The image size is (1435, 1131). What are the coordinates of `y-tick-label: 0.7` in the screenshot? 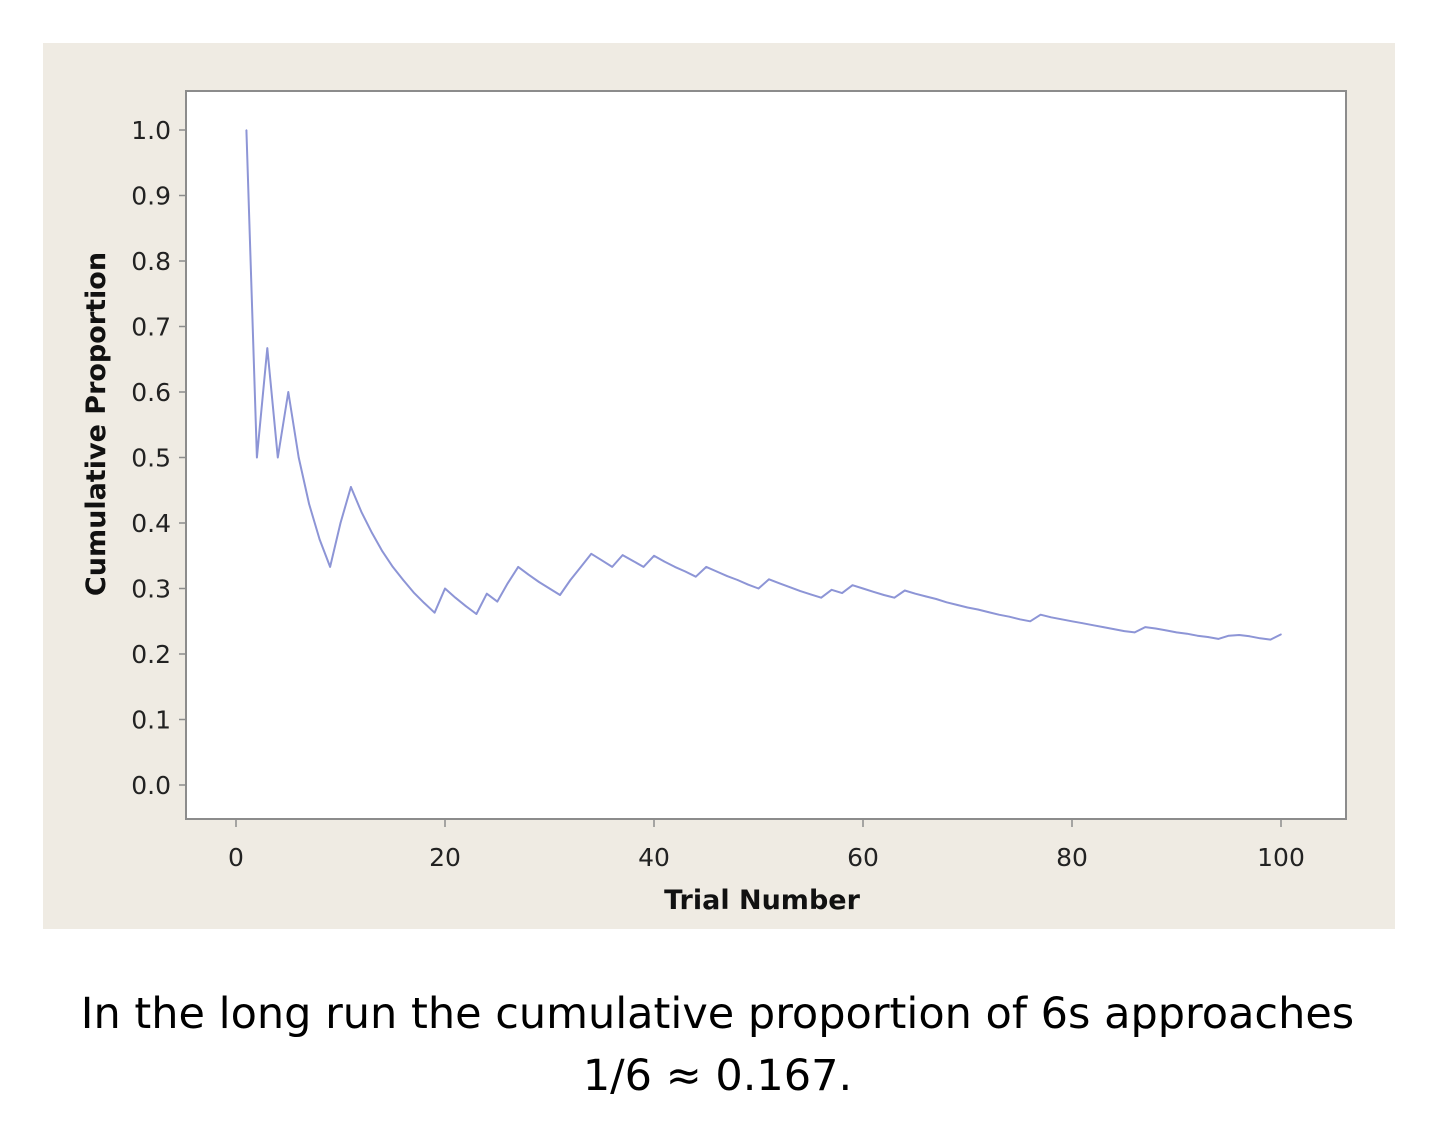 It's located at (151, 327).